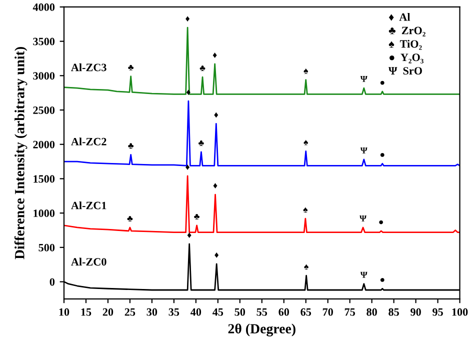 The image size is (474, 348). I want to click on annotation: ♣ ZrO₂, so click(407, 31).